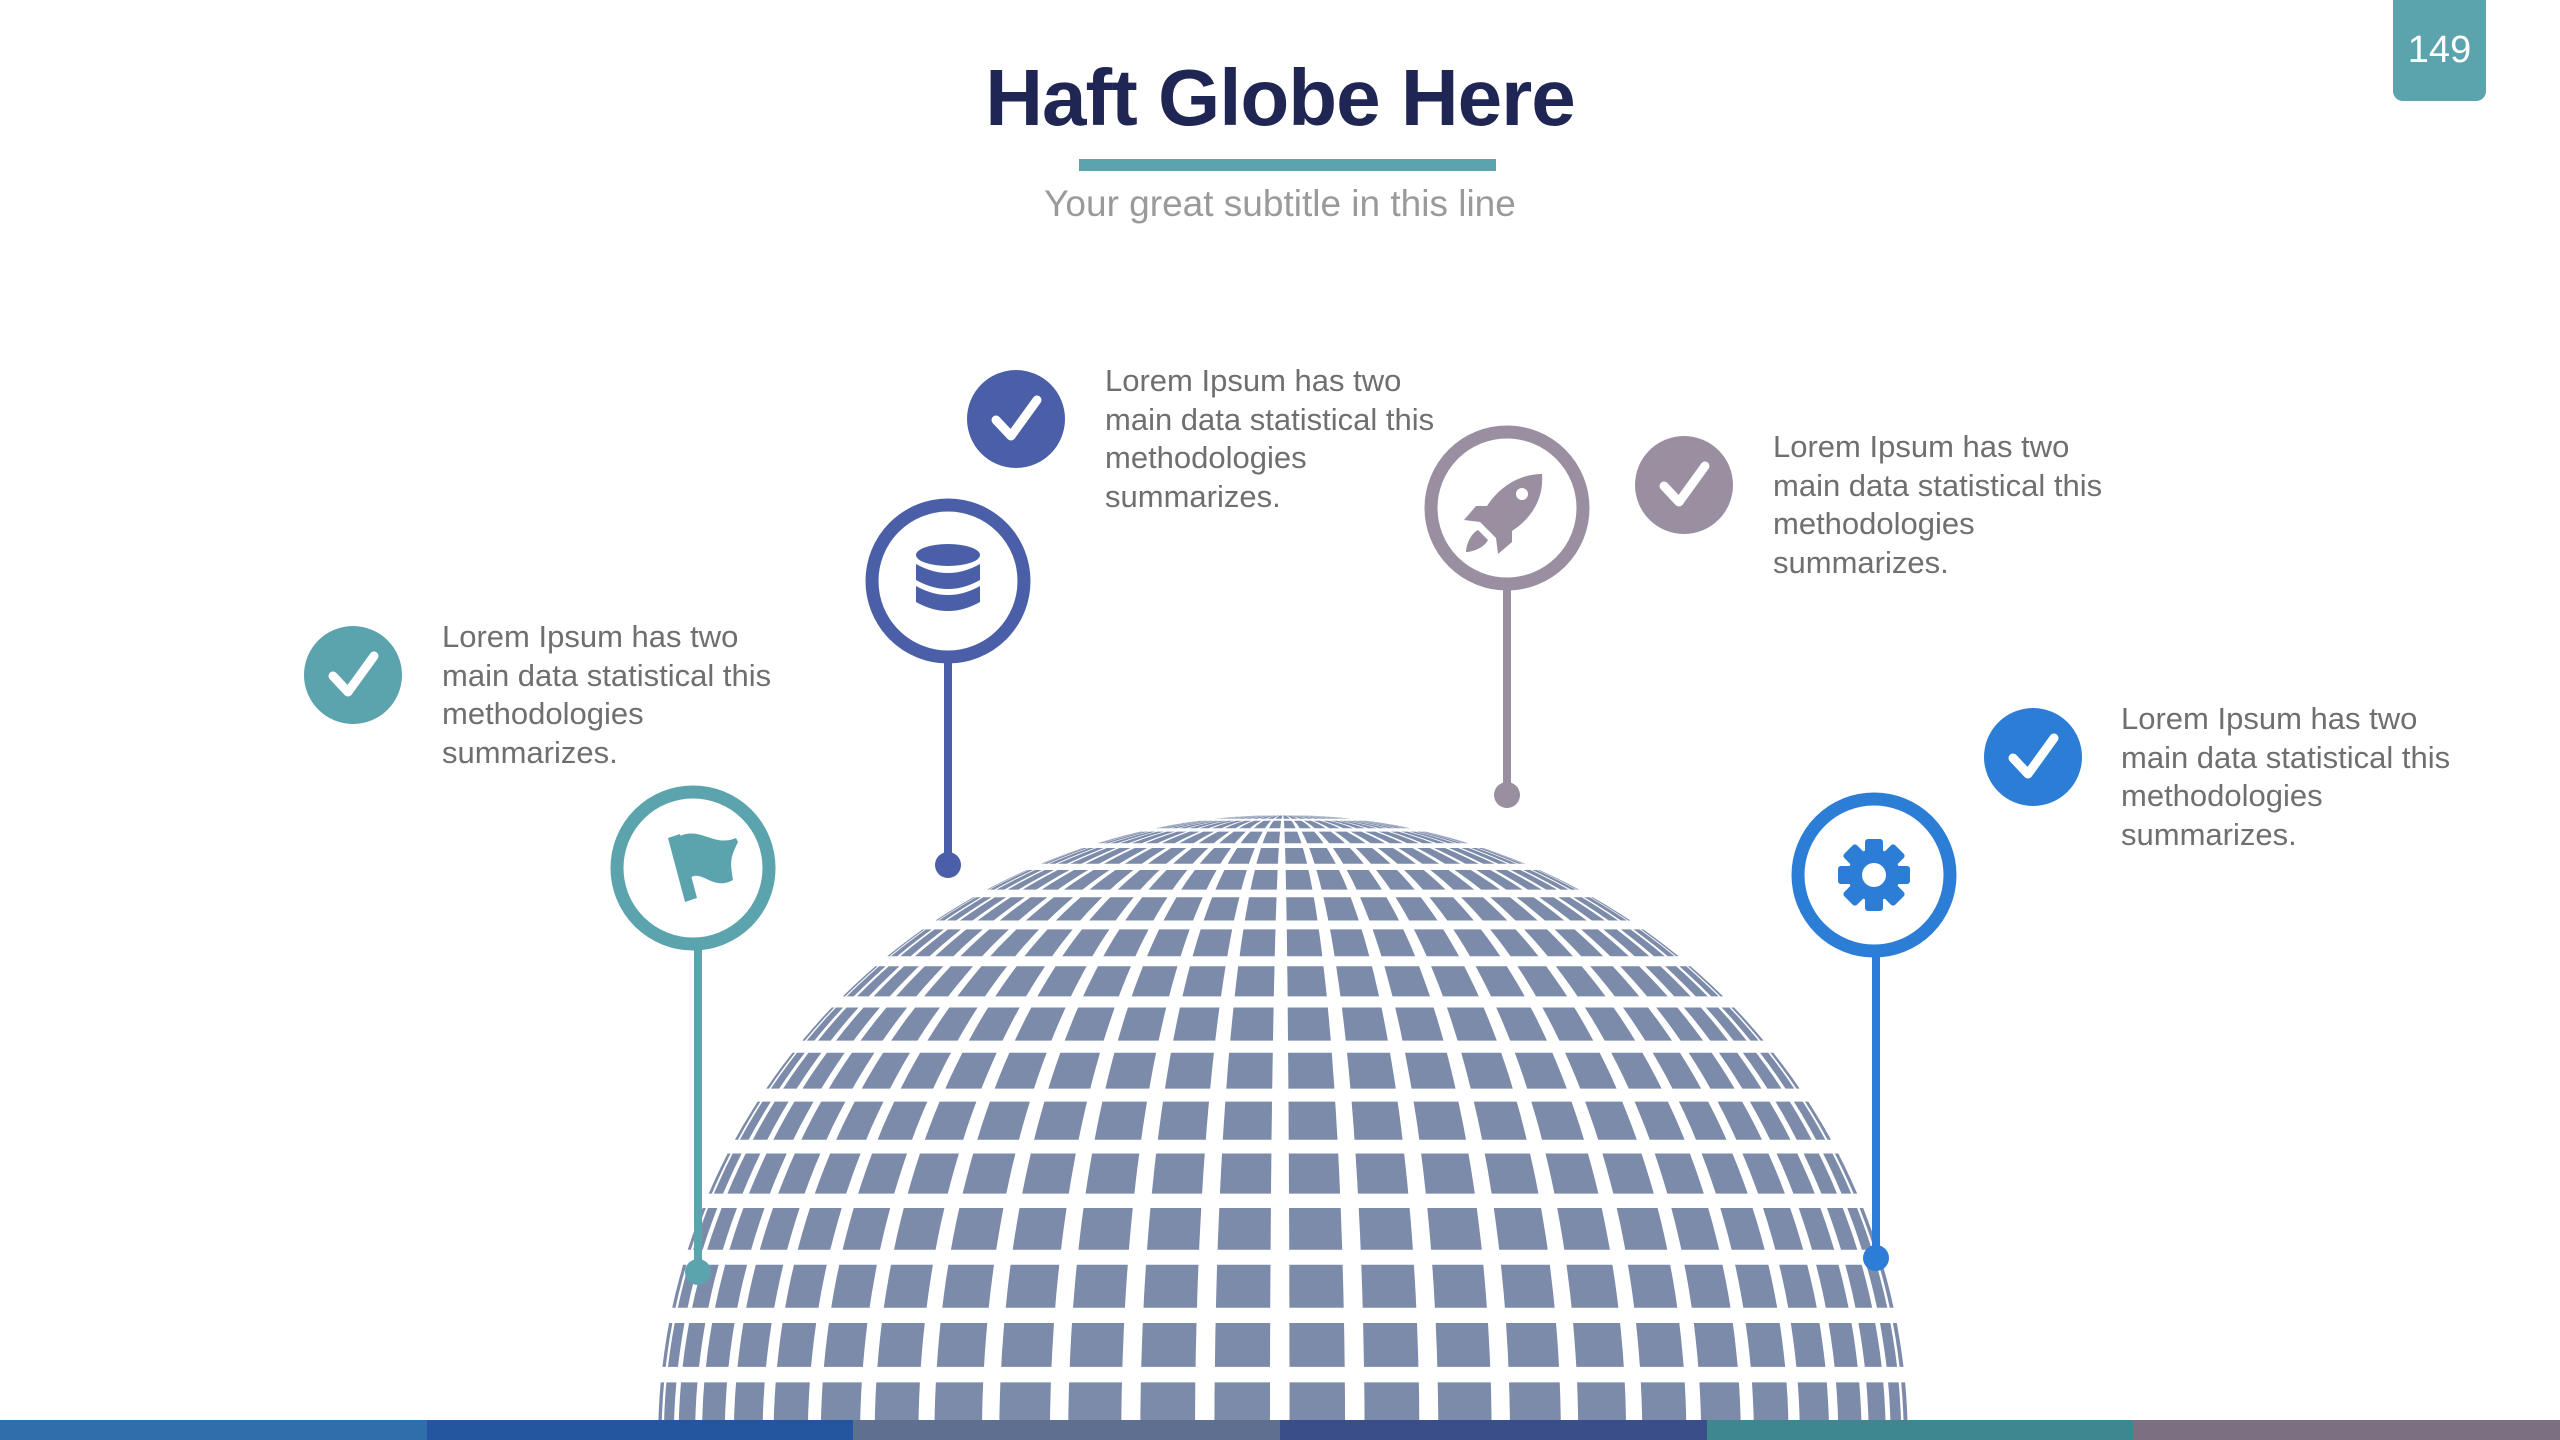 The height and width of the screenshot is (1440, 2560). Describe the element at coordinates (2439, 50) in the screenshot. I see `page-number-badge: 149` at that location.